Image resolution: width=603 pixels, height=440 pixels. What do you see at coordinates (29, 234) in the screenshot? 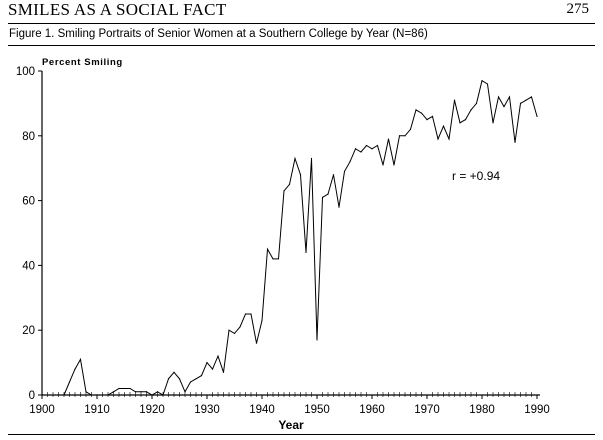
I see `y-axis-ticks: 0 20 40 60 80 100` at bounding box center [29, 234].